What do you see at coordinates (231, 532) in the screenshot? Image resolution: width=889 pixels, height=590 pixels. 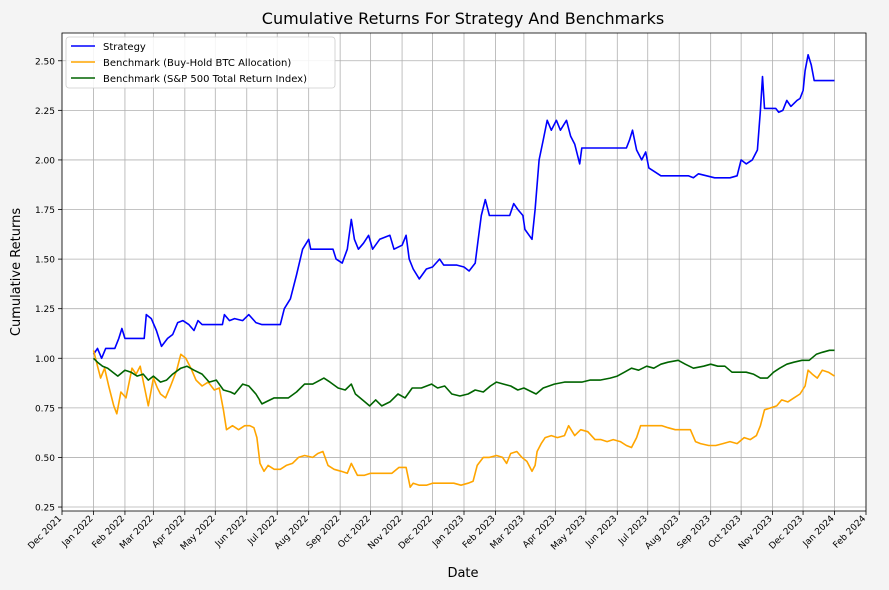 I see `x-tick-label: Jun 2022` at bounding box center [231, 532].